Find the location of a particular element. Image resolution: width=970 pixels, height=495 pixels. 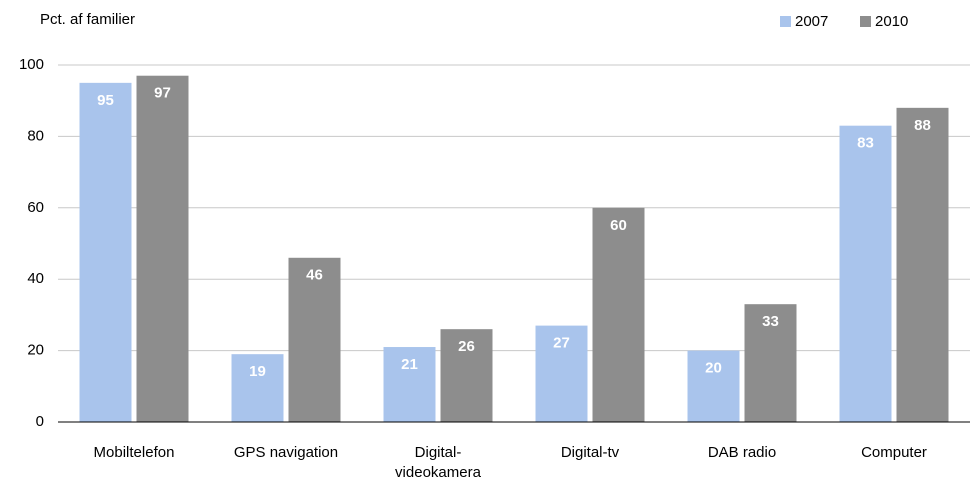

x-tick-label: Digital-tv is located at coordinates (590, 452).